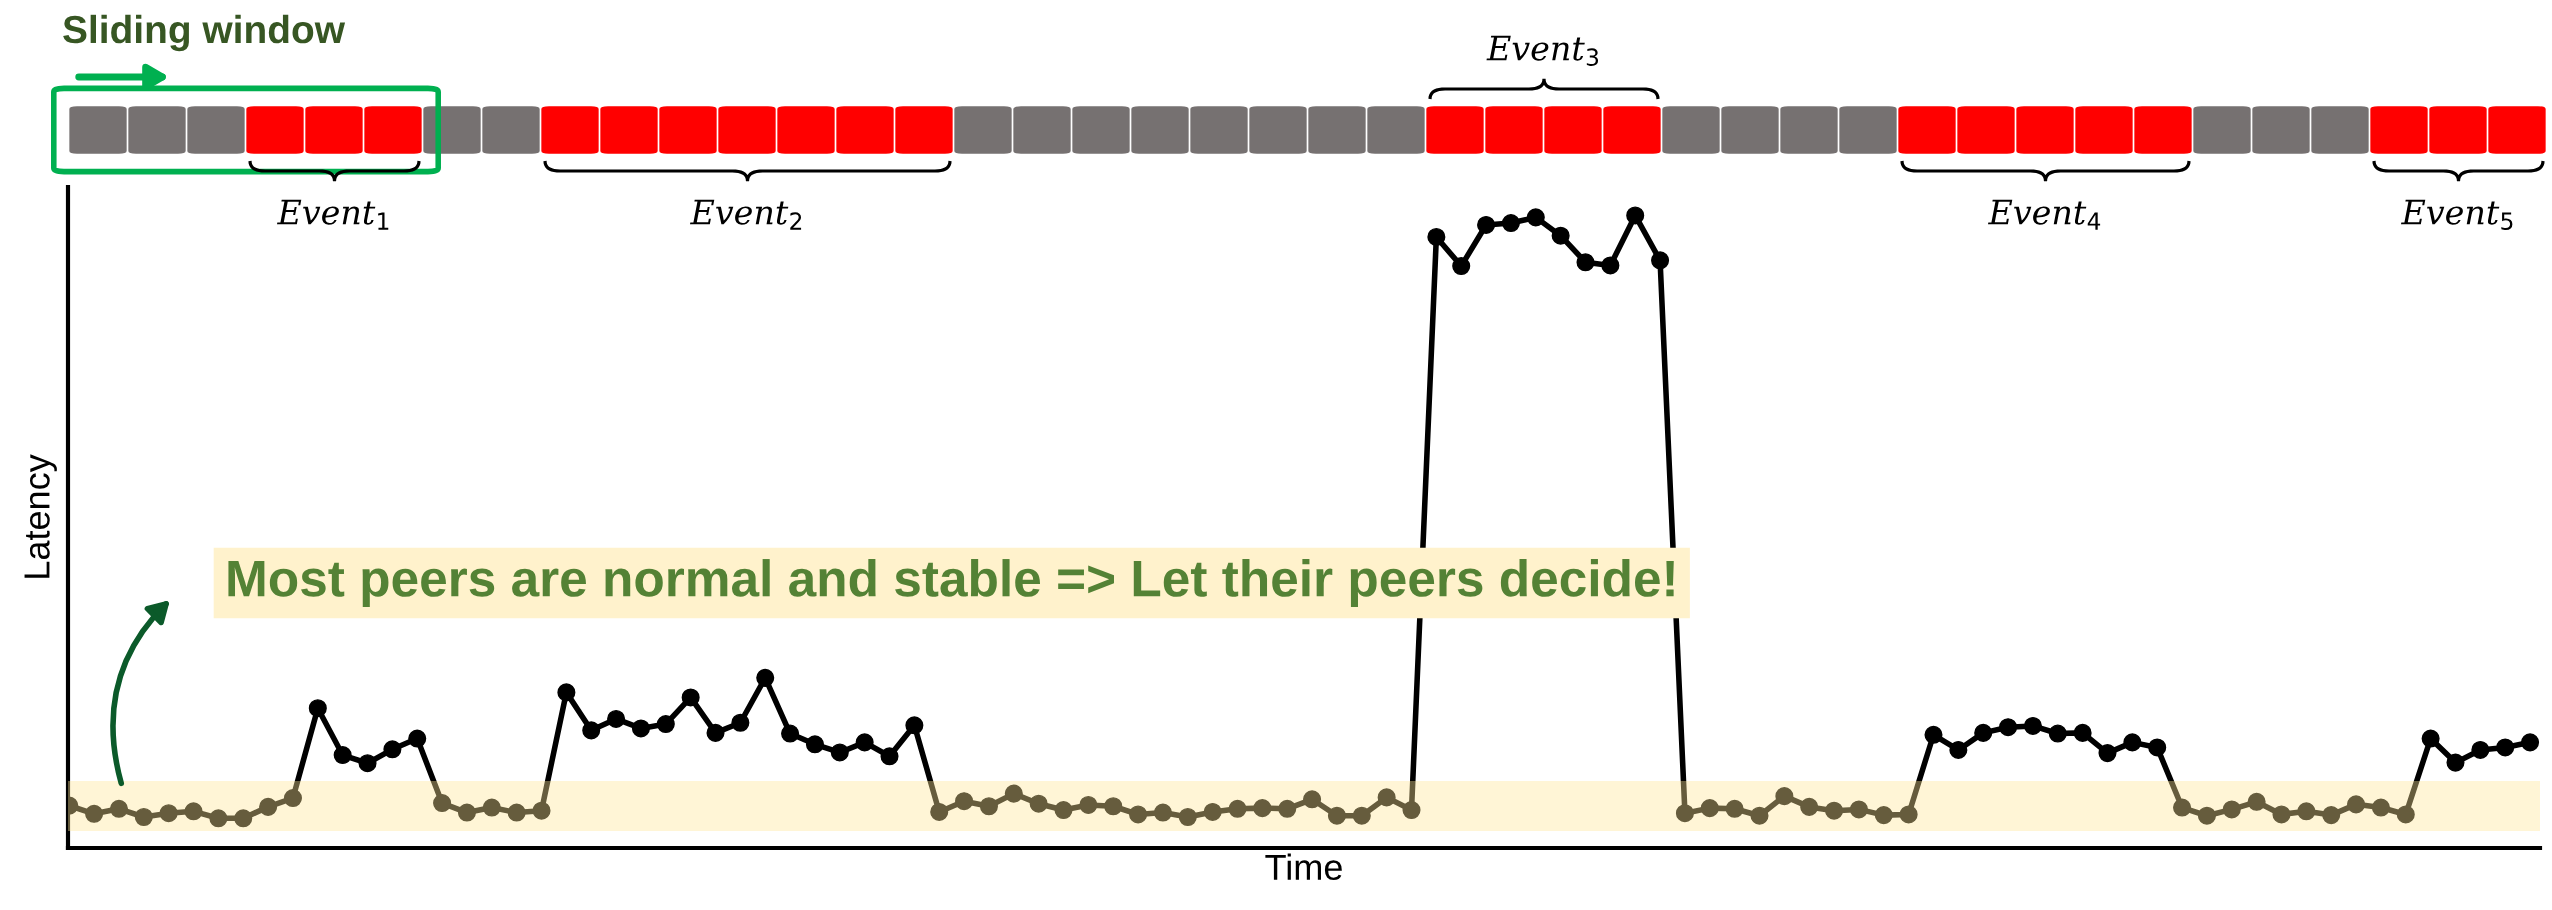 The height and width of the screenshot is (910, 2552). Describe the element at coordinates (745, 214) in the screenshot. I see `annotation: Event$_{2}$` at that location.